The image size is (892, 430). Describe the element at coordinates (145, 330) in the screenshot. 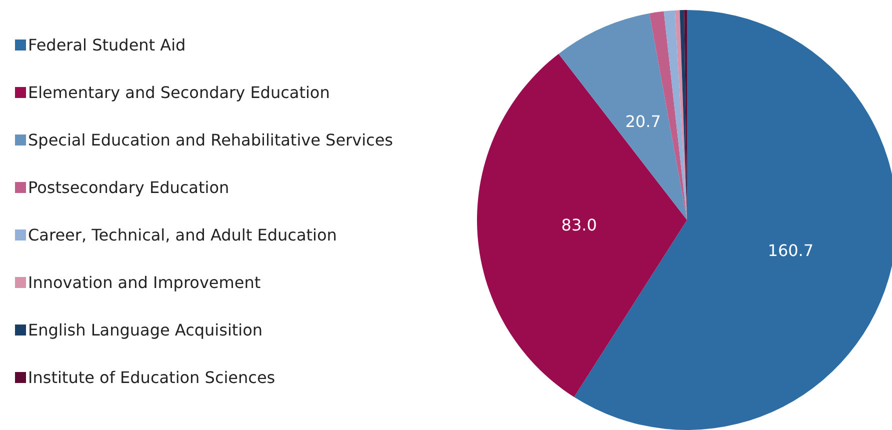

I see `legend-label: English Language Acquisition` at that location.